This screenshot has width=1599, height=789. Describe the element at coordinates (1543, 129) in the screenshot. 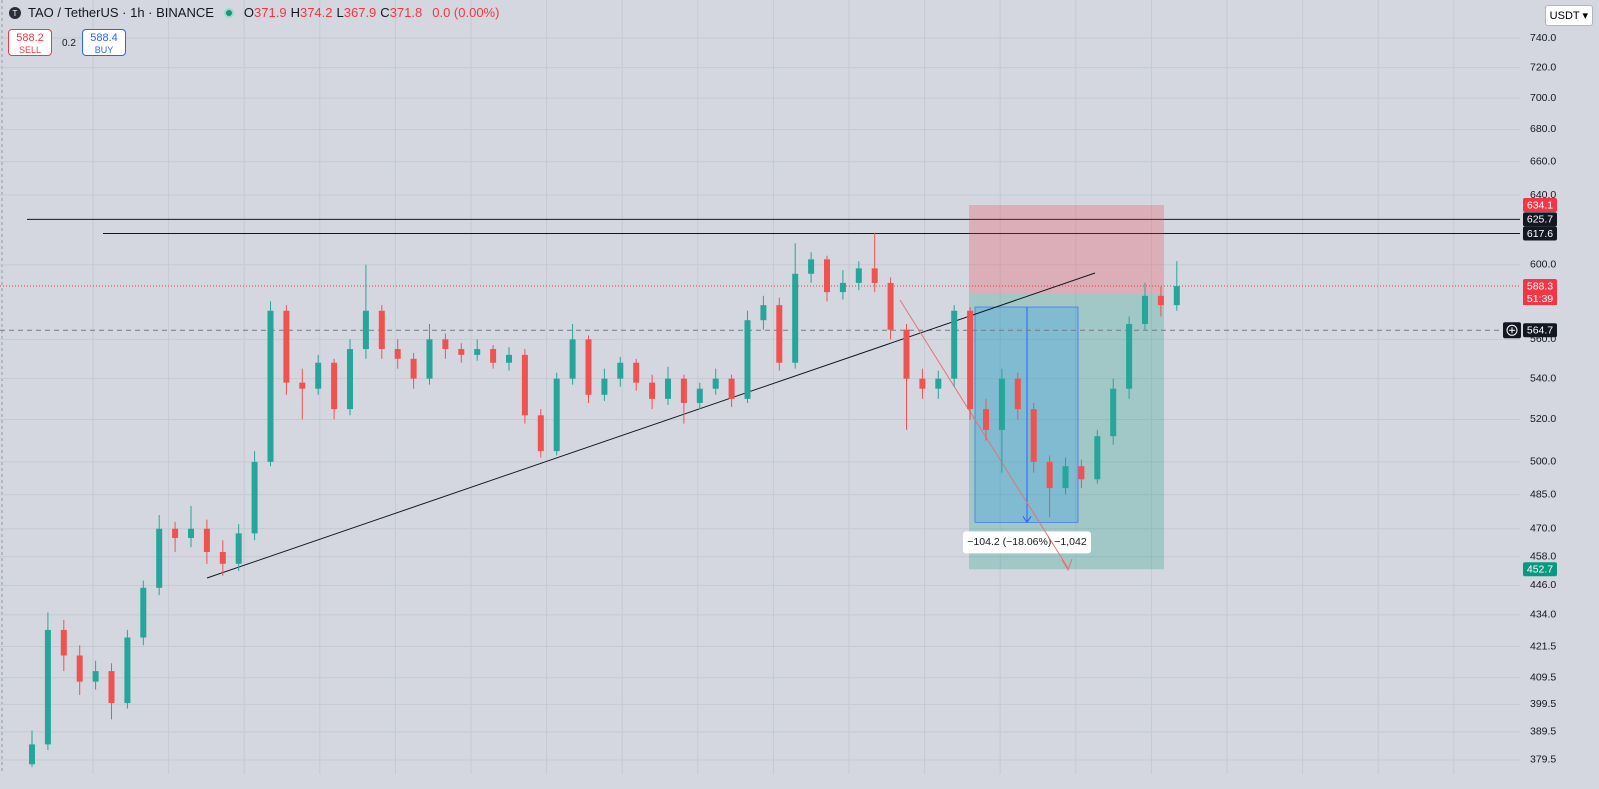

I see `y-tick-label: 680.0` at that location.